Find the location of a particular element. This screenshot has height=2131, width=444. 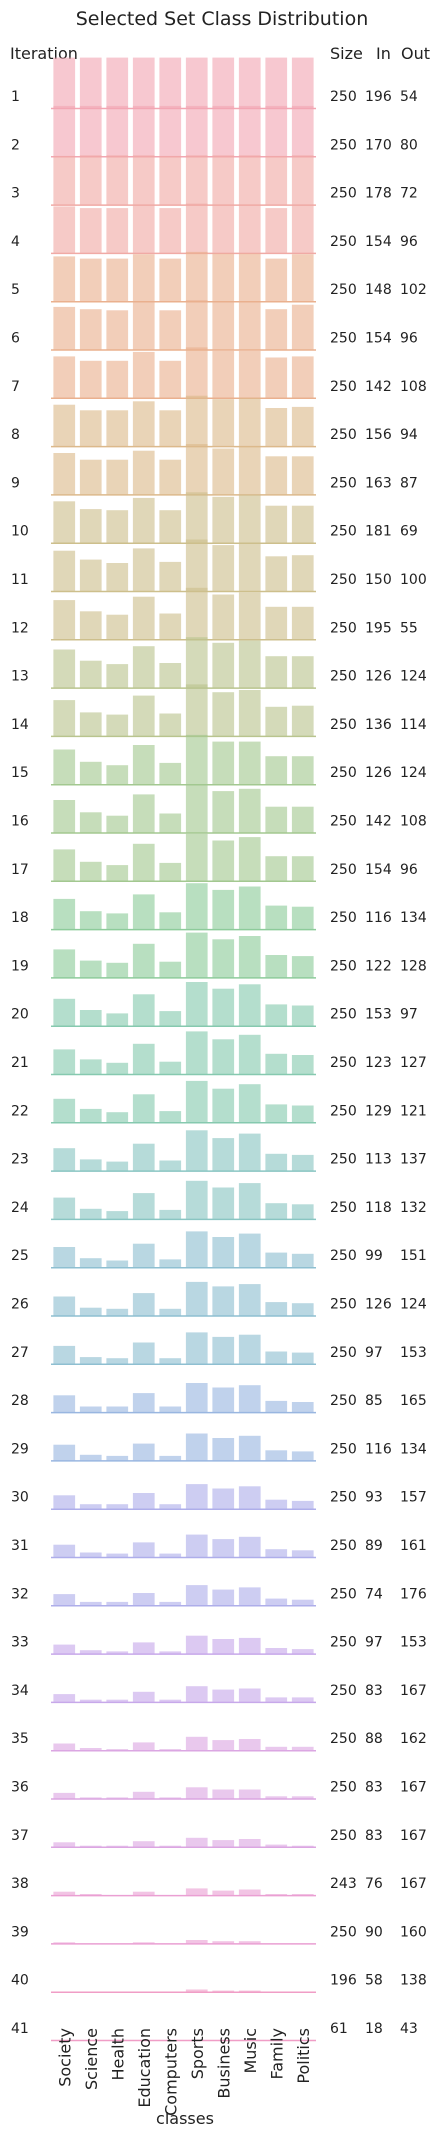

in-value: 142 is located at coordinates (378, 822).